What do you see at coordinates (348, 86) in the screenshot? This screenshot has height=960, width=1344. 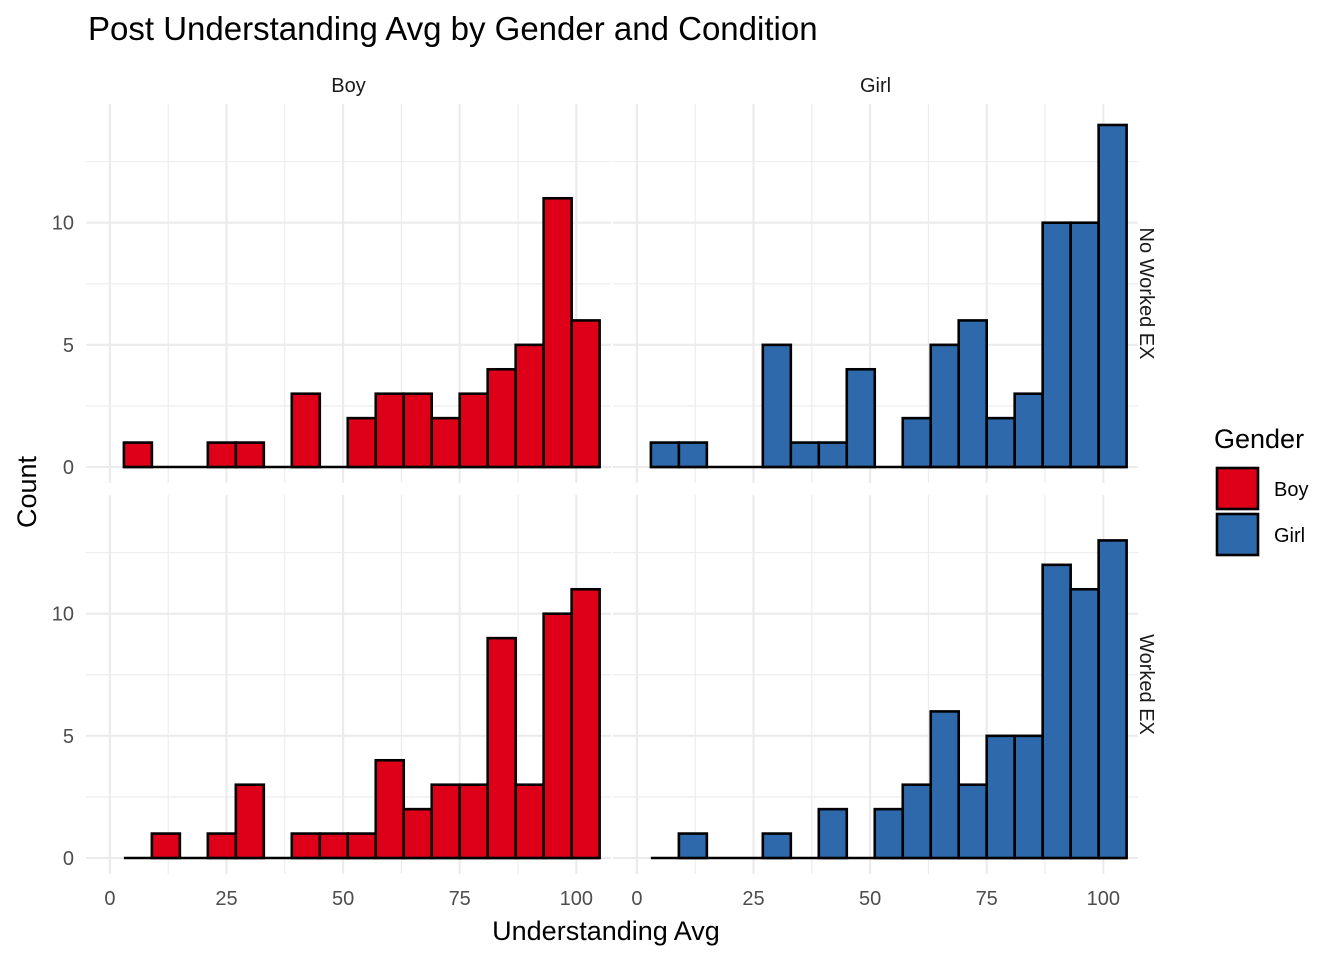 I see `strip-label-boy: Boy` at bounding box center [348, 86].